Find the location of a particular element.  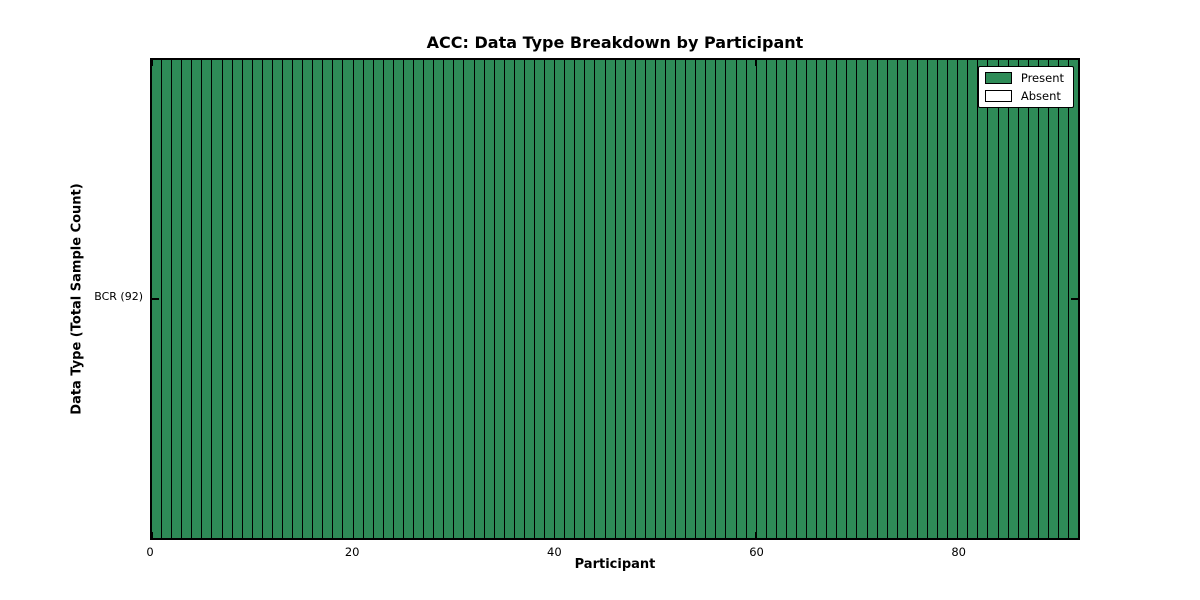

legend-label-present: Present is located at coordinates (1042, 78).